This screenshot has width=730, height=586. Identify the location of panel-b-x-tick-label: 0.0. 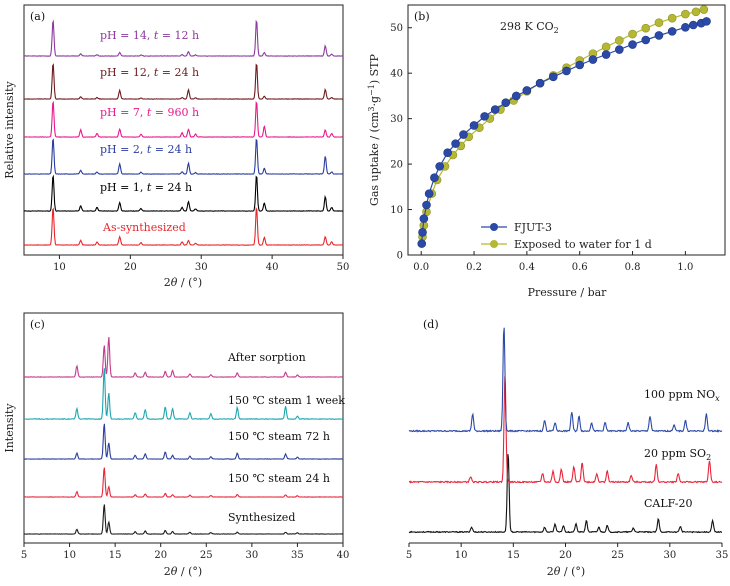
(421, 267).